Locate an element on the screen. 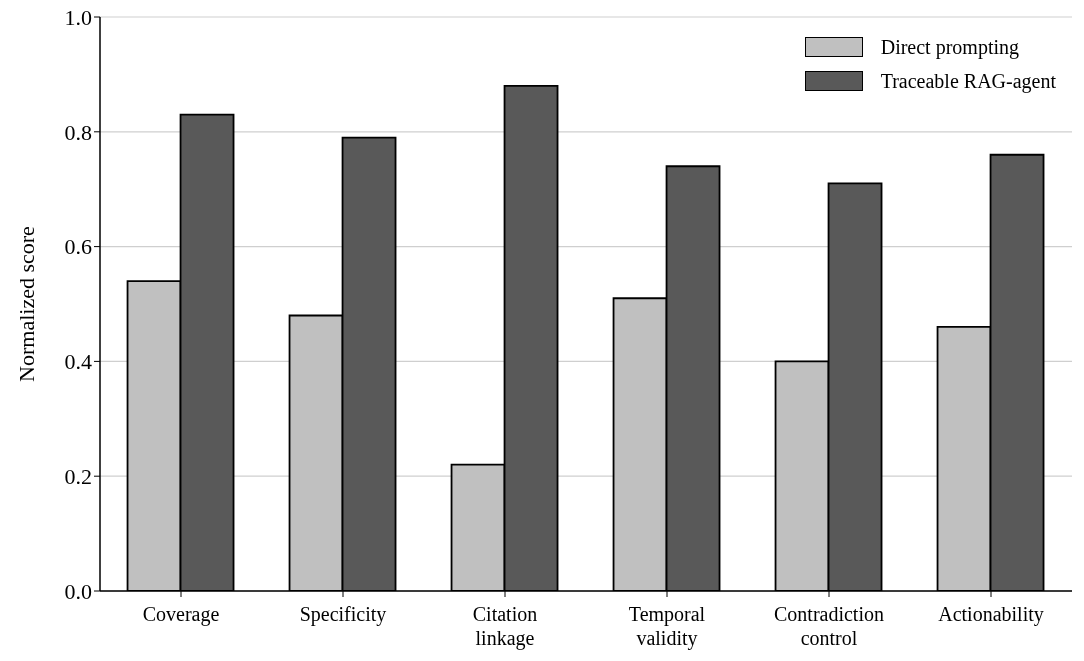  y-tick-label: 0.4 is located at coordinates (78, 362).